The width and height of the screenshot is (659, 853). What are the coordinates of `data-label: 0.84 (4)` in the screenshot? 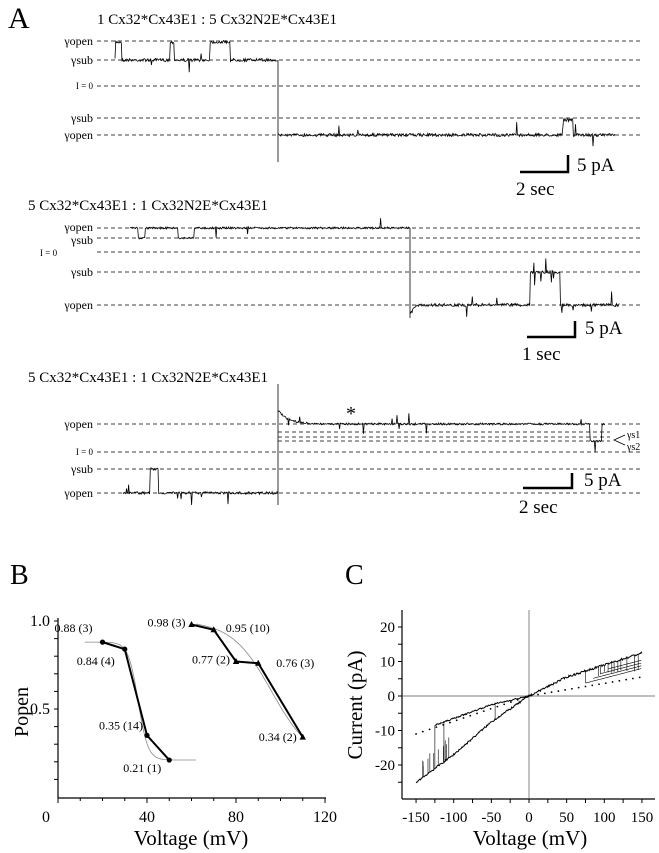 It's located at (96, 661).